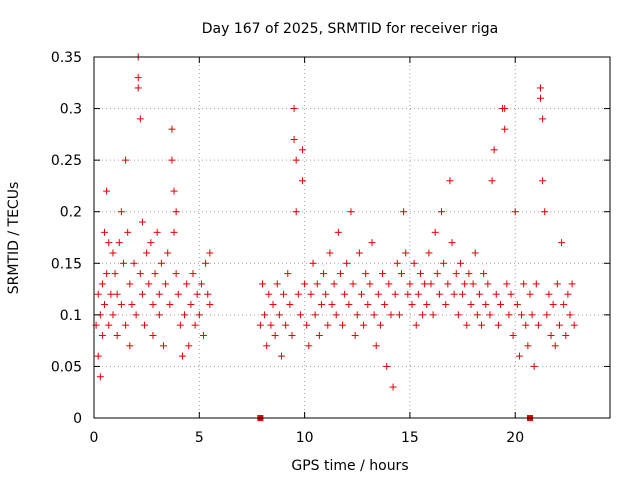 Image resolution: width=640 pixels, height=480 pixels. What do you see at coordinates (94, 438) in the screenshot?
I see `x-tick-label: 0` at bounding box center [94, 438].